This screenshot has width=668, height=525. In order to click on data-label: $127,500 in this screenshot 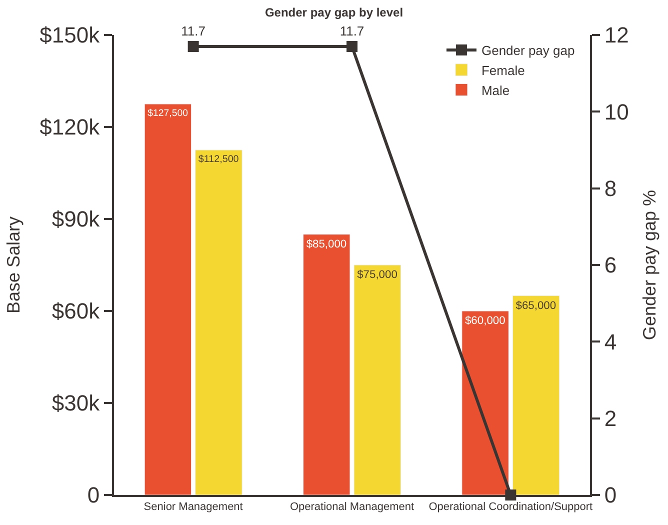, I will do `click(168, 113)`.